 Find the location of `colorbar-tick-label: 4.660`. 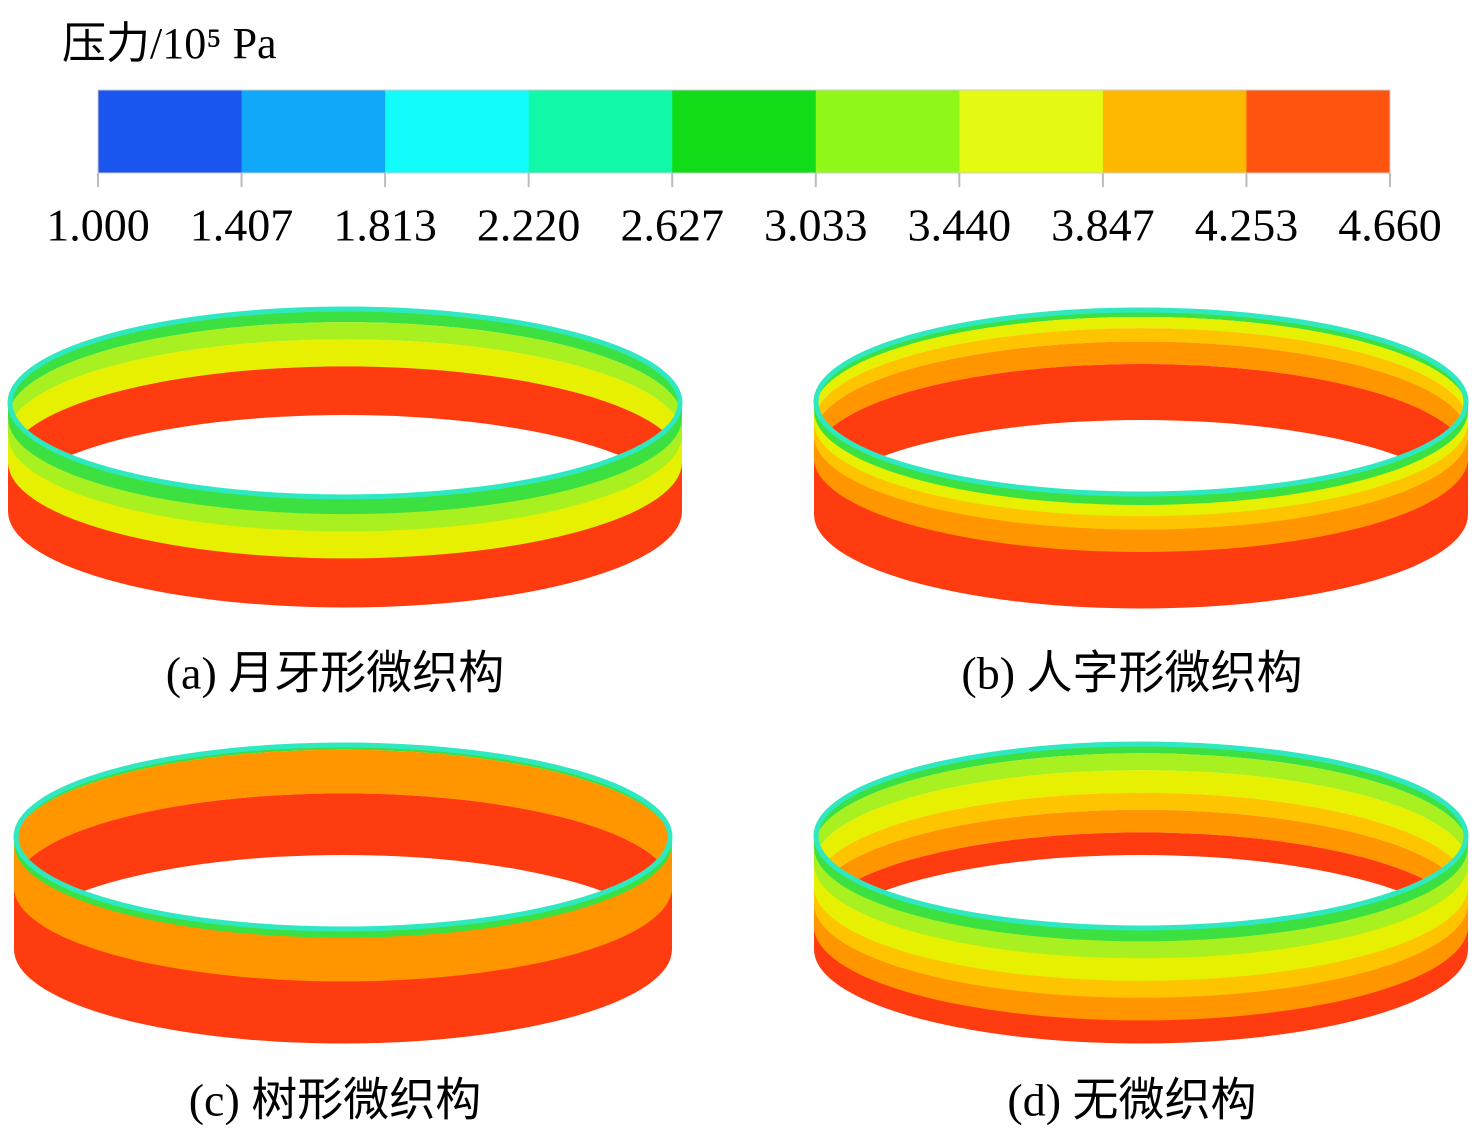

colorbar-tick-label: 4.660 is located at coordinates (1390, 225).